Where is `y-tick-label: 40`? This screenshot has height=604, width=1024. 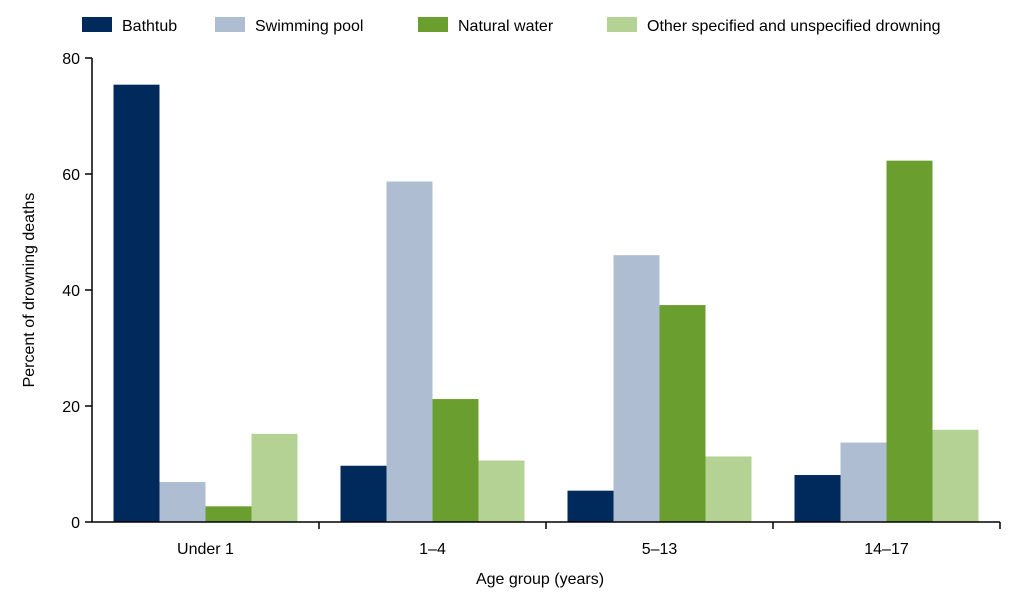
y-tick-label: 40 is located at coordinates (71, 291).